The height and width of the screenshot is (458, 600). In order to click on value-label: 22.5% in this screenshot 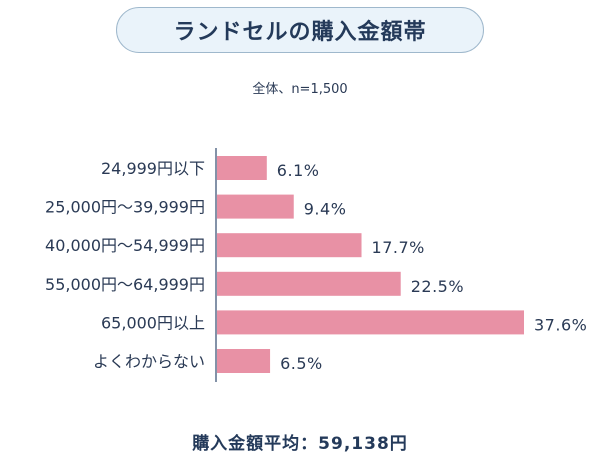, I will do `click(437, 286)`.